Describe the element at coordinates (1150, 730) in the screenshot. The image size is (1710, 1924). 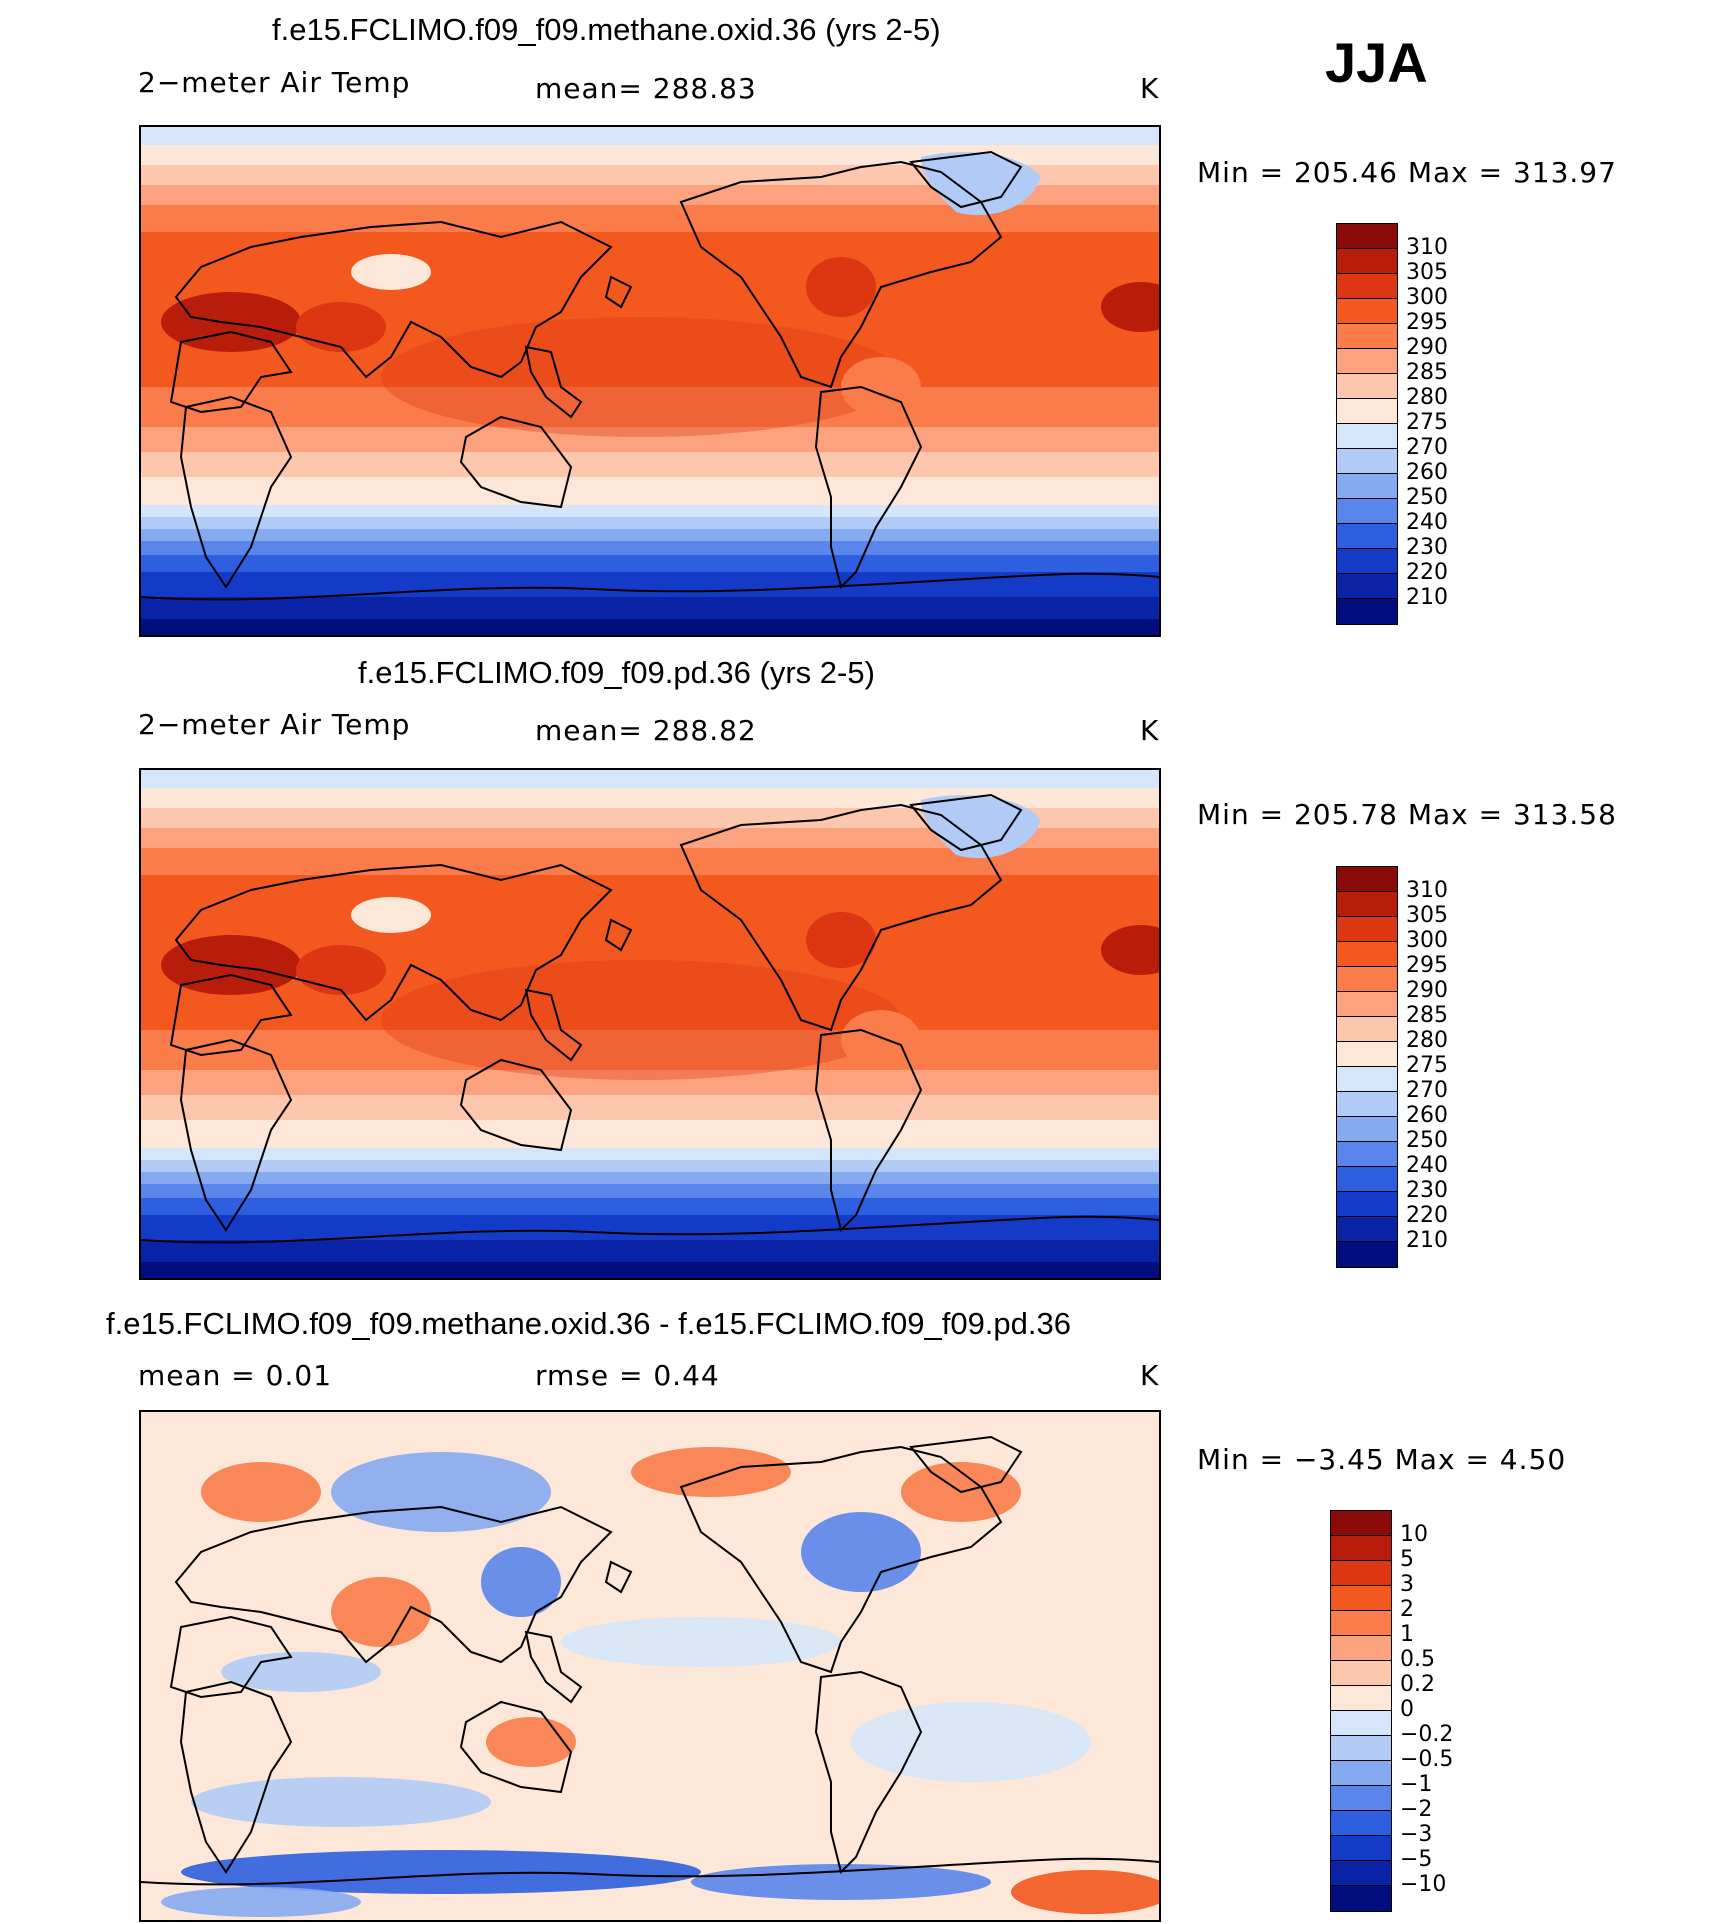
I see `panel2-unit-label: K` at that location.